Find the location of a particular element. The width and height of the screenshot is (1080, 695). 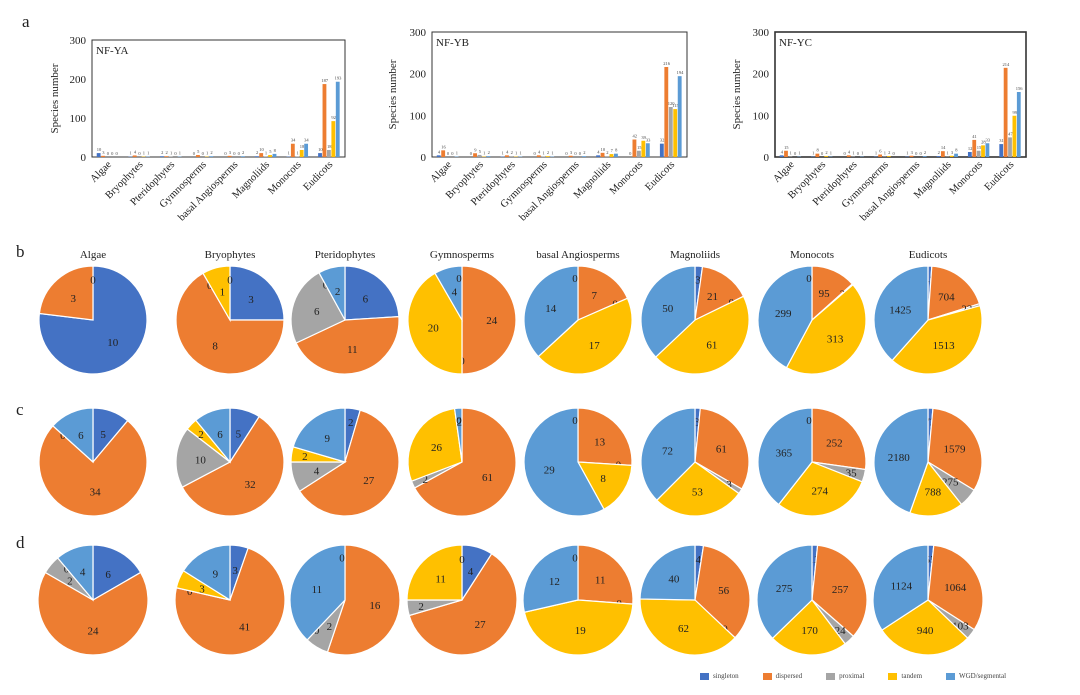

bar-data-label: 2 is located at coordinates (162, 152).